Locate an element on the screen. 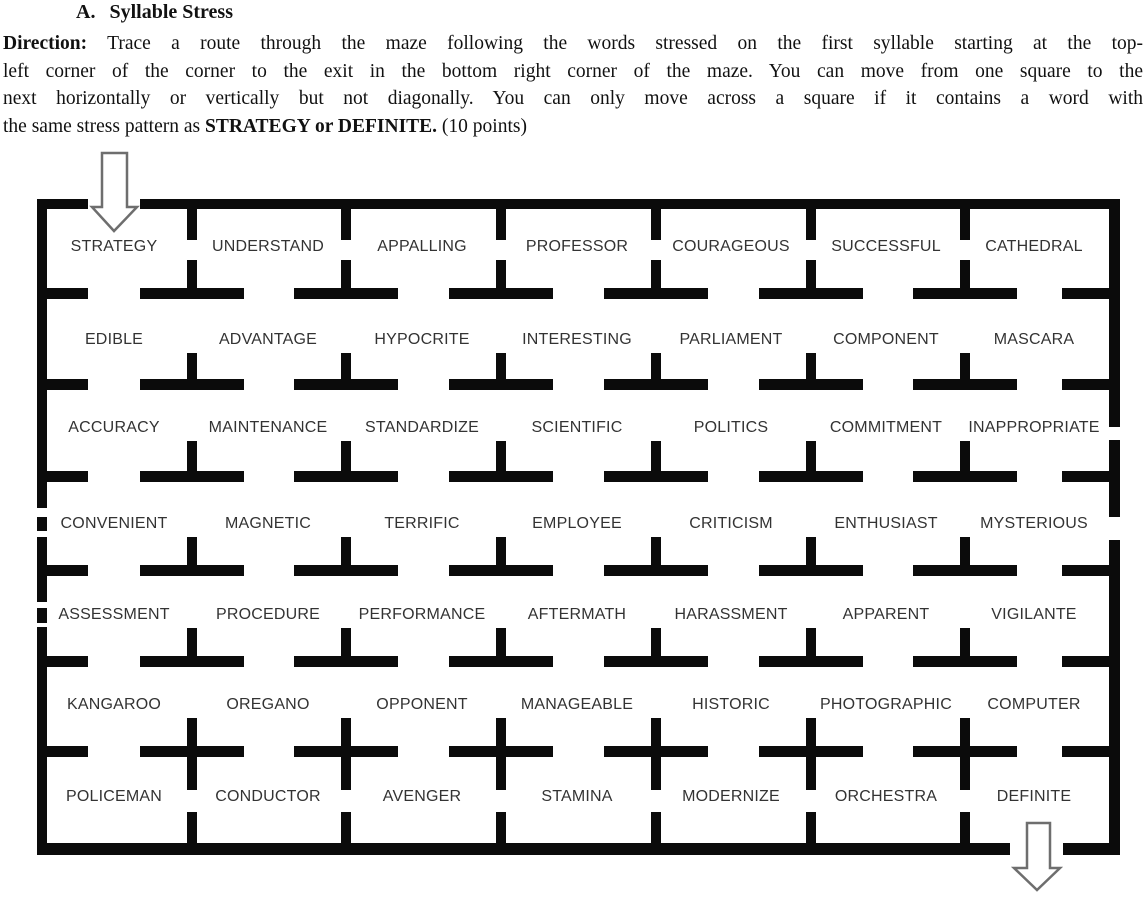 The height and width of the screenshot is (904, 1145). maze-word: CRITICISM is located at coordinates (731, 523).